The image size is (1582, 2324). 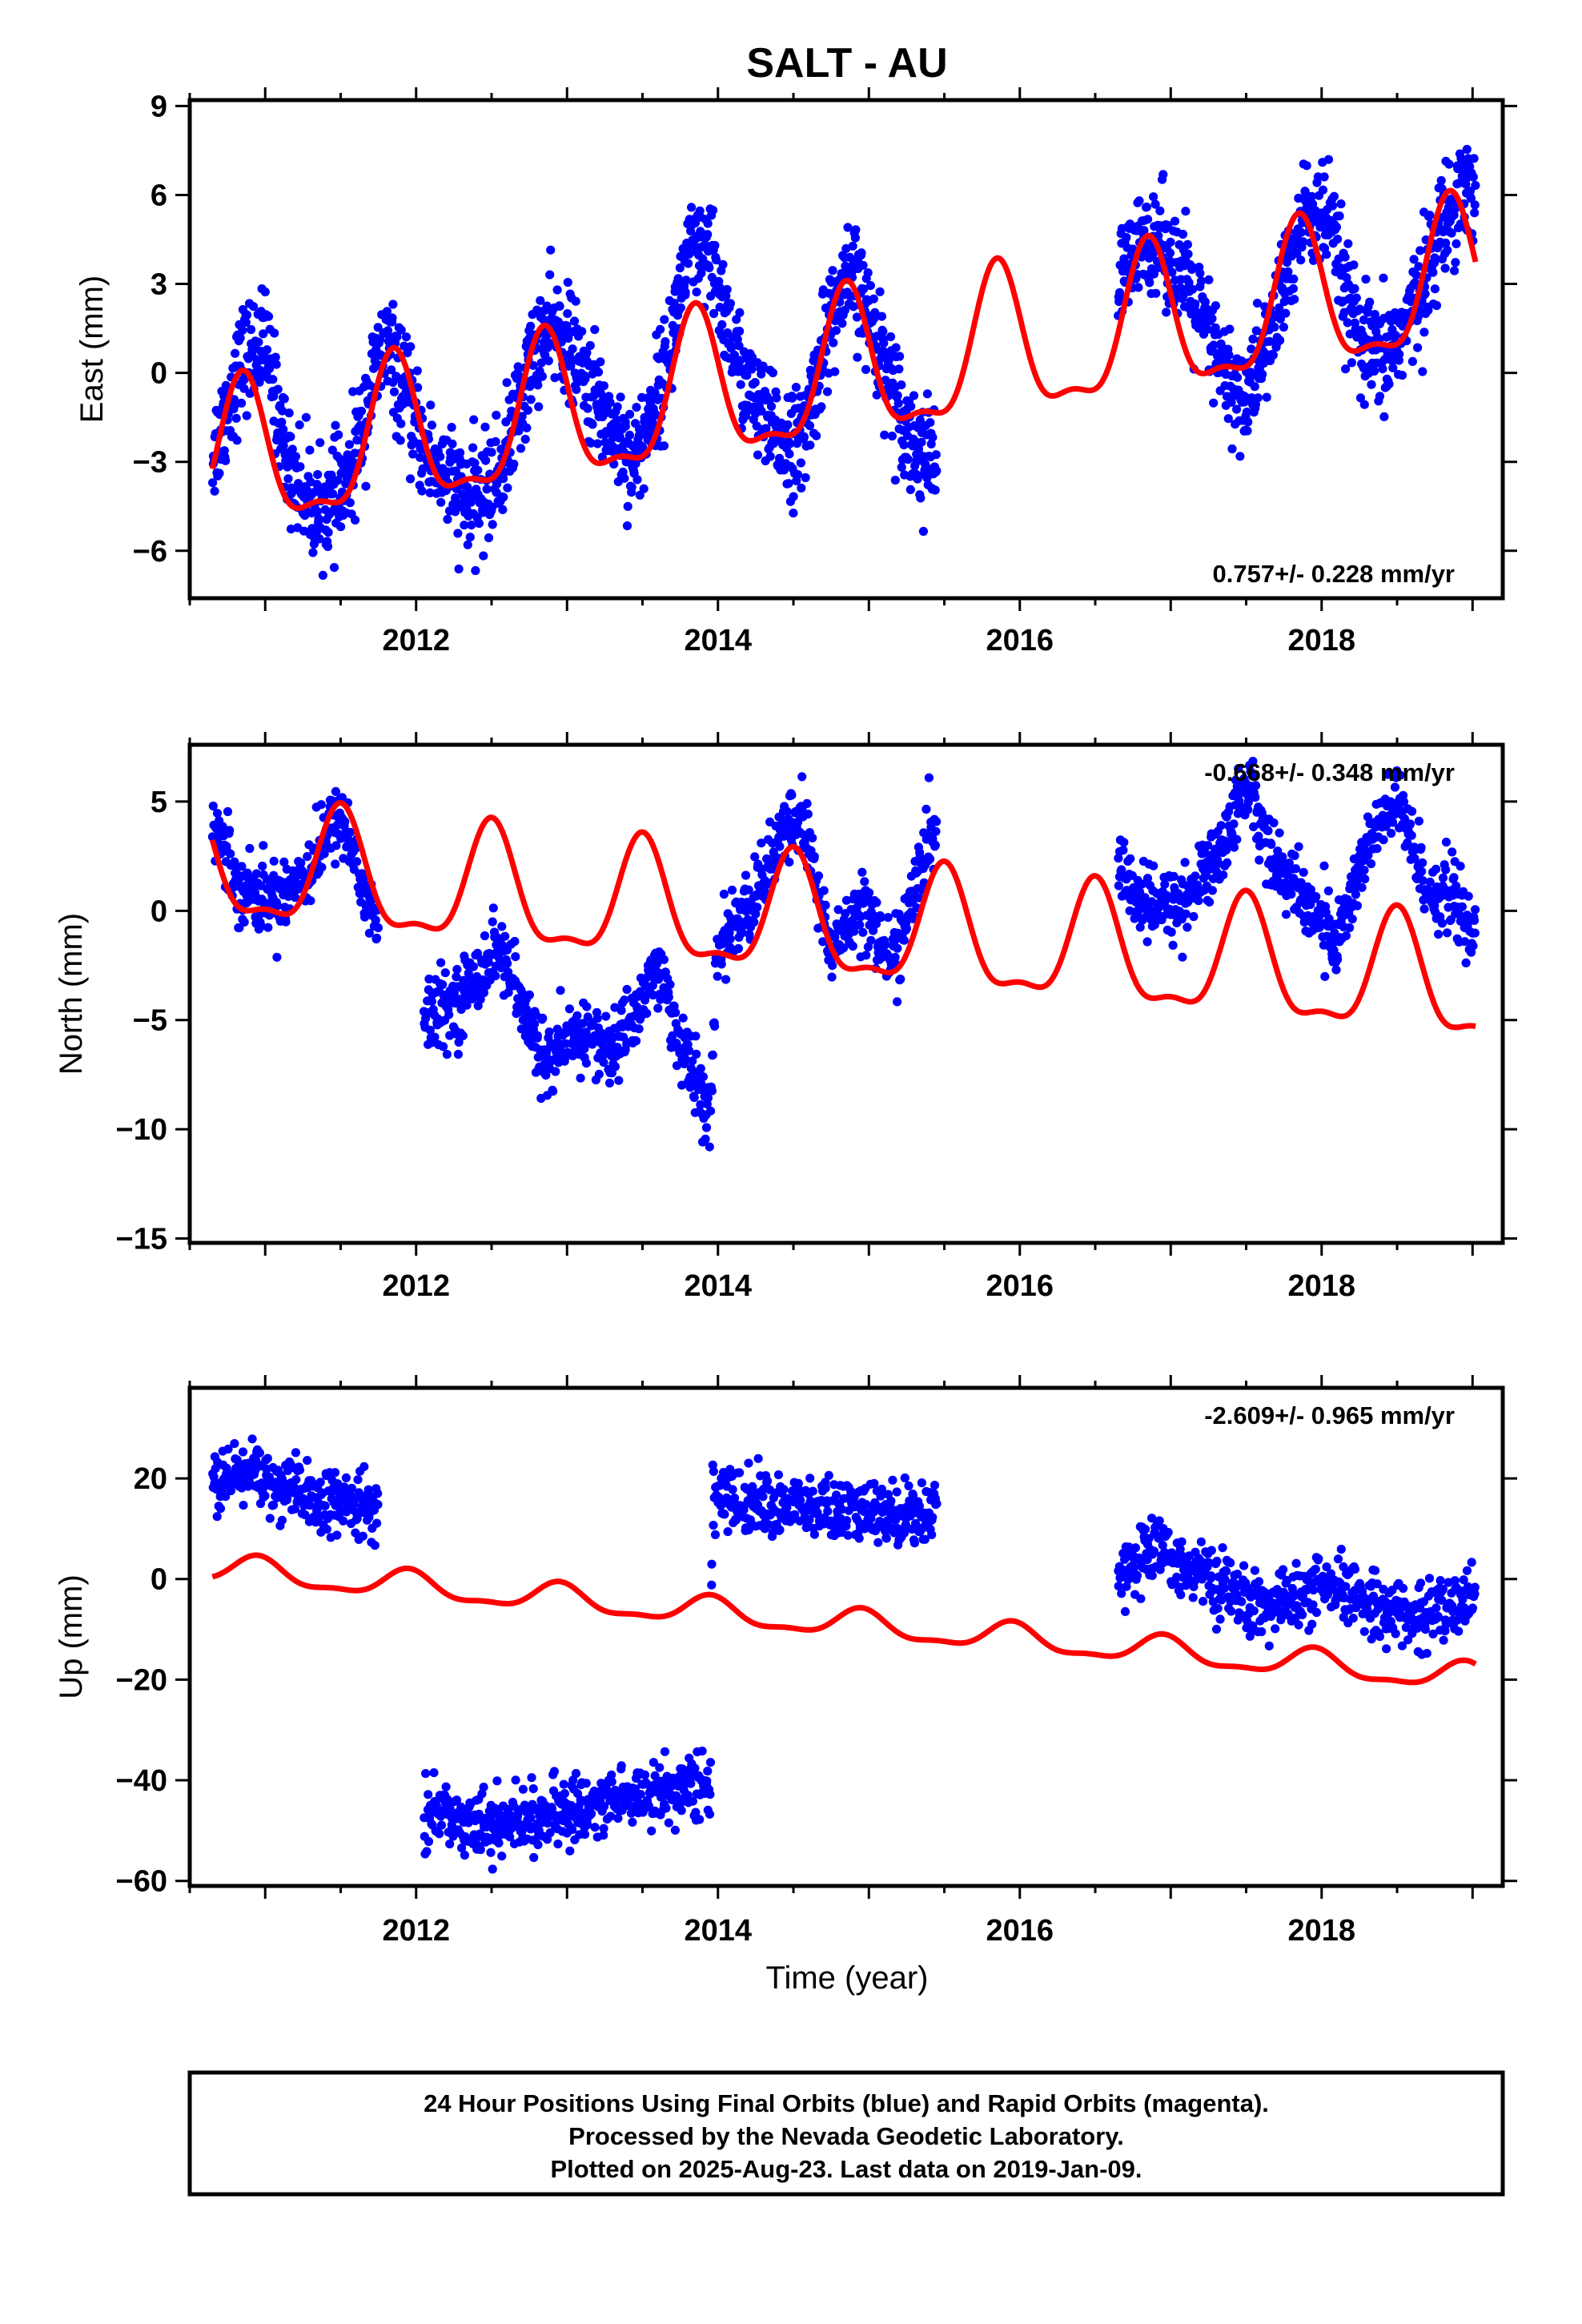 I want to click on chart-title: SALT - AU, so click(x=847, y=63).